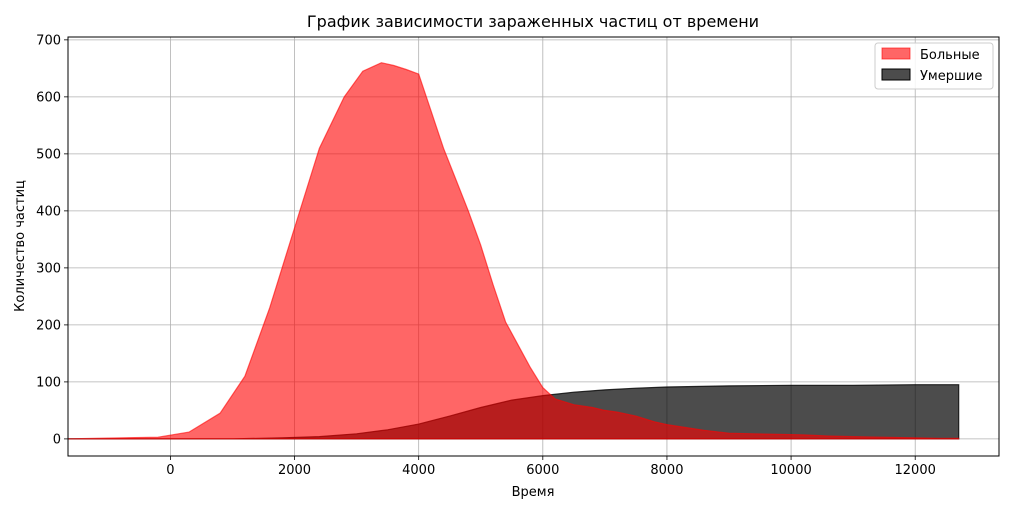 This screenshot has width=1014, height=507. Describe the element at coordinates (48, 97) in the screenshot. I see `y-tick-label: 600` at that location.